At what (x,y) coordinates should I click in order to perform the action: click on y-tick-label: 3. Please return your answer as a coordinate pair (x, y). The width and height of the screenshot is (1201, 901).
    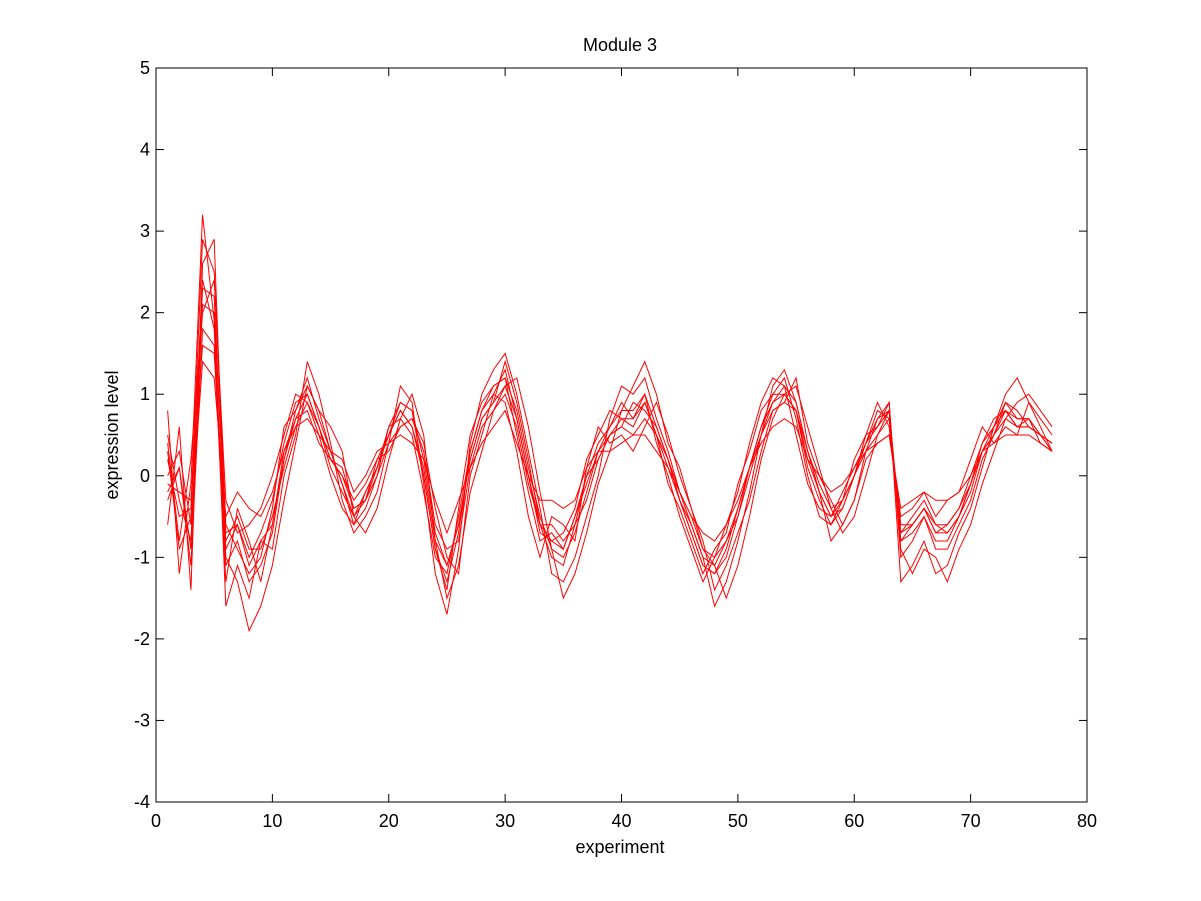
    Looking at the image, I should click on (145, 231).